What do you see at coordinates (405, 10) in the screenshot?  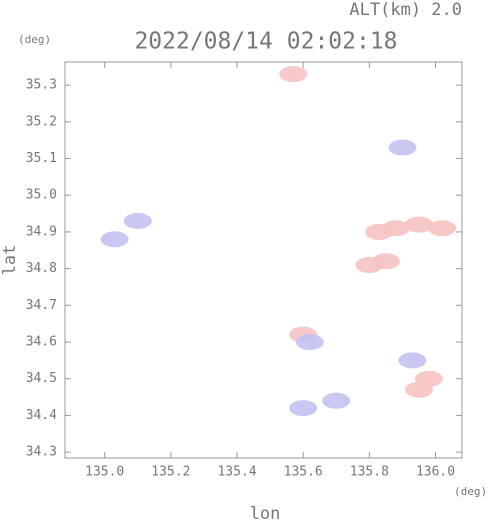 I see `altitude: ALT(km) 2.0` at bounding box center [405, 10].